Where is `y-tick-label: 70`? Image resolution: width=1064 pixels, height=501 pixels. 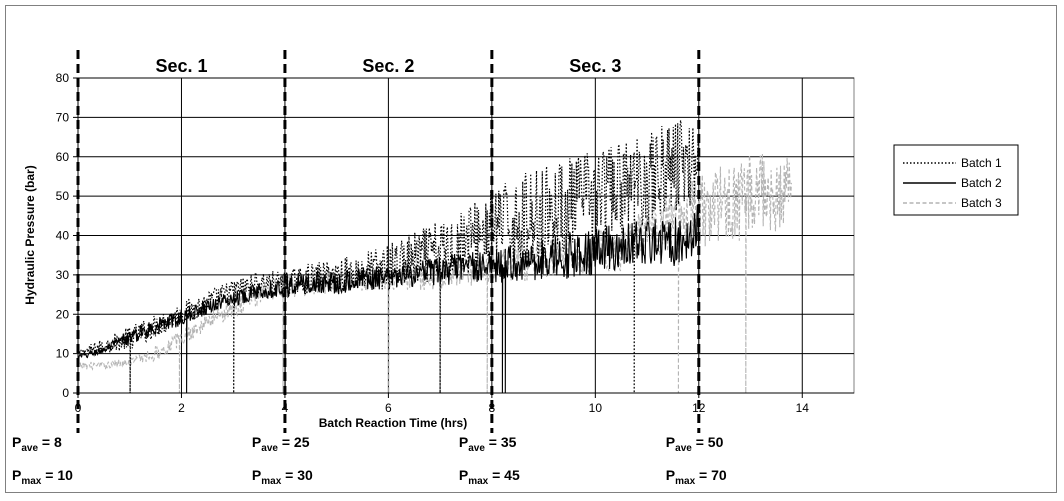
y-tick-label: 70 is located at coordinates (63, 117).